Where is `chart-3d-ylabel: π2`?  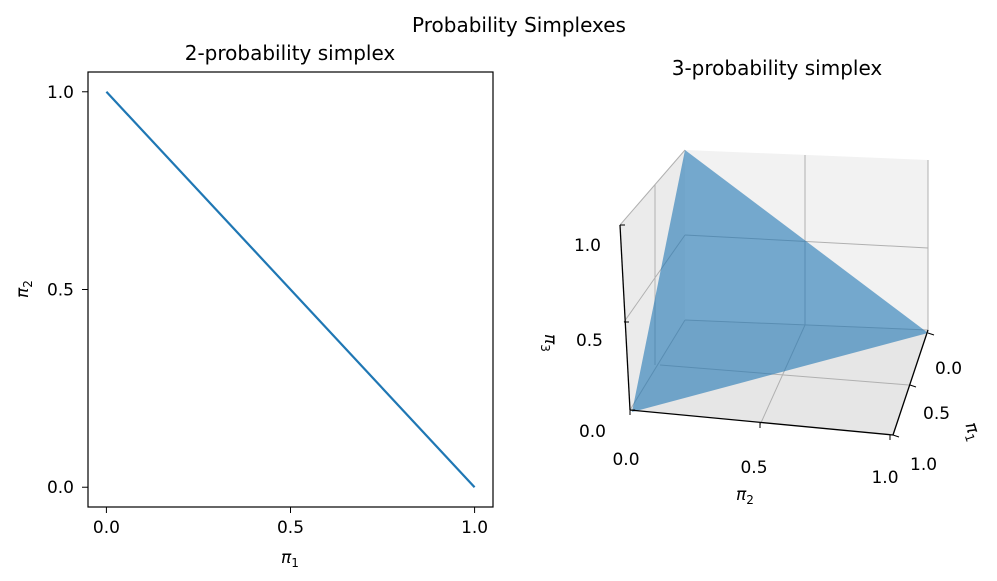 chart-3d-ylabel: π2 is located at coordinates (745, 496).